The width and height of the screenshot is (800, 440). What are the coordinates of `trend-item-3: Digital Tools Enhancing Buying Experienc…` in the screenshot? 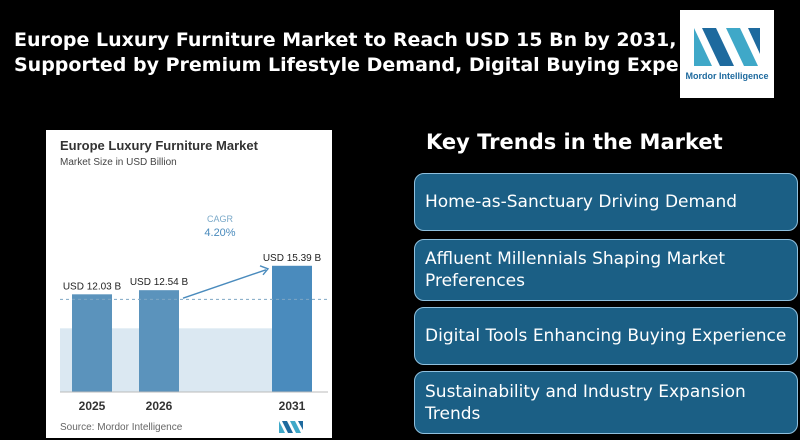 It's located at (606, 336).